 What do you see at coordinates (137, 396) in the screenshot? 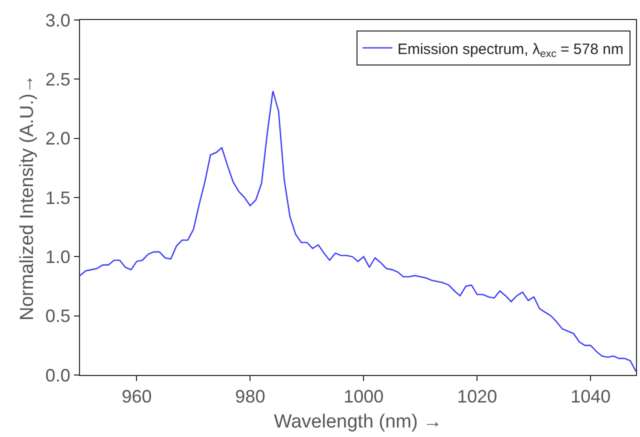
I see `x-tick-label: 960` at bounding box center [137, 396].